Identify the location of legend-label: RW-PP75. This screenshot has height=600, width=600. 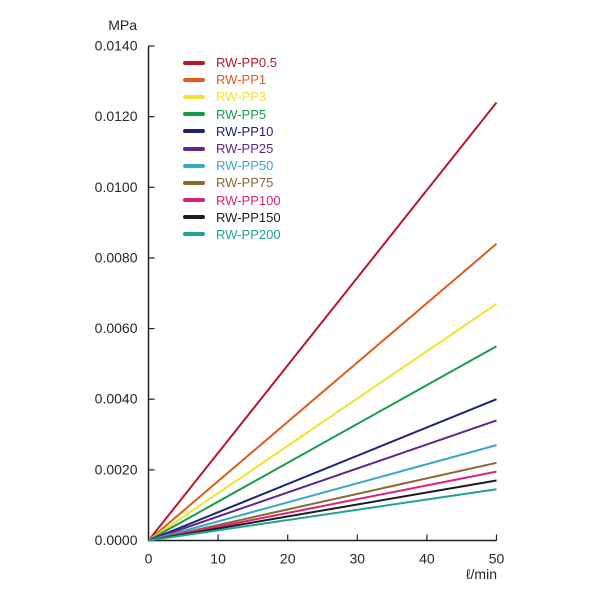
(245, 183).